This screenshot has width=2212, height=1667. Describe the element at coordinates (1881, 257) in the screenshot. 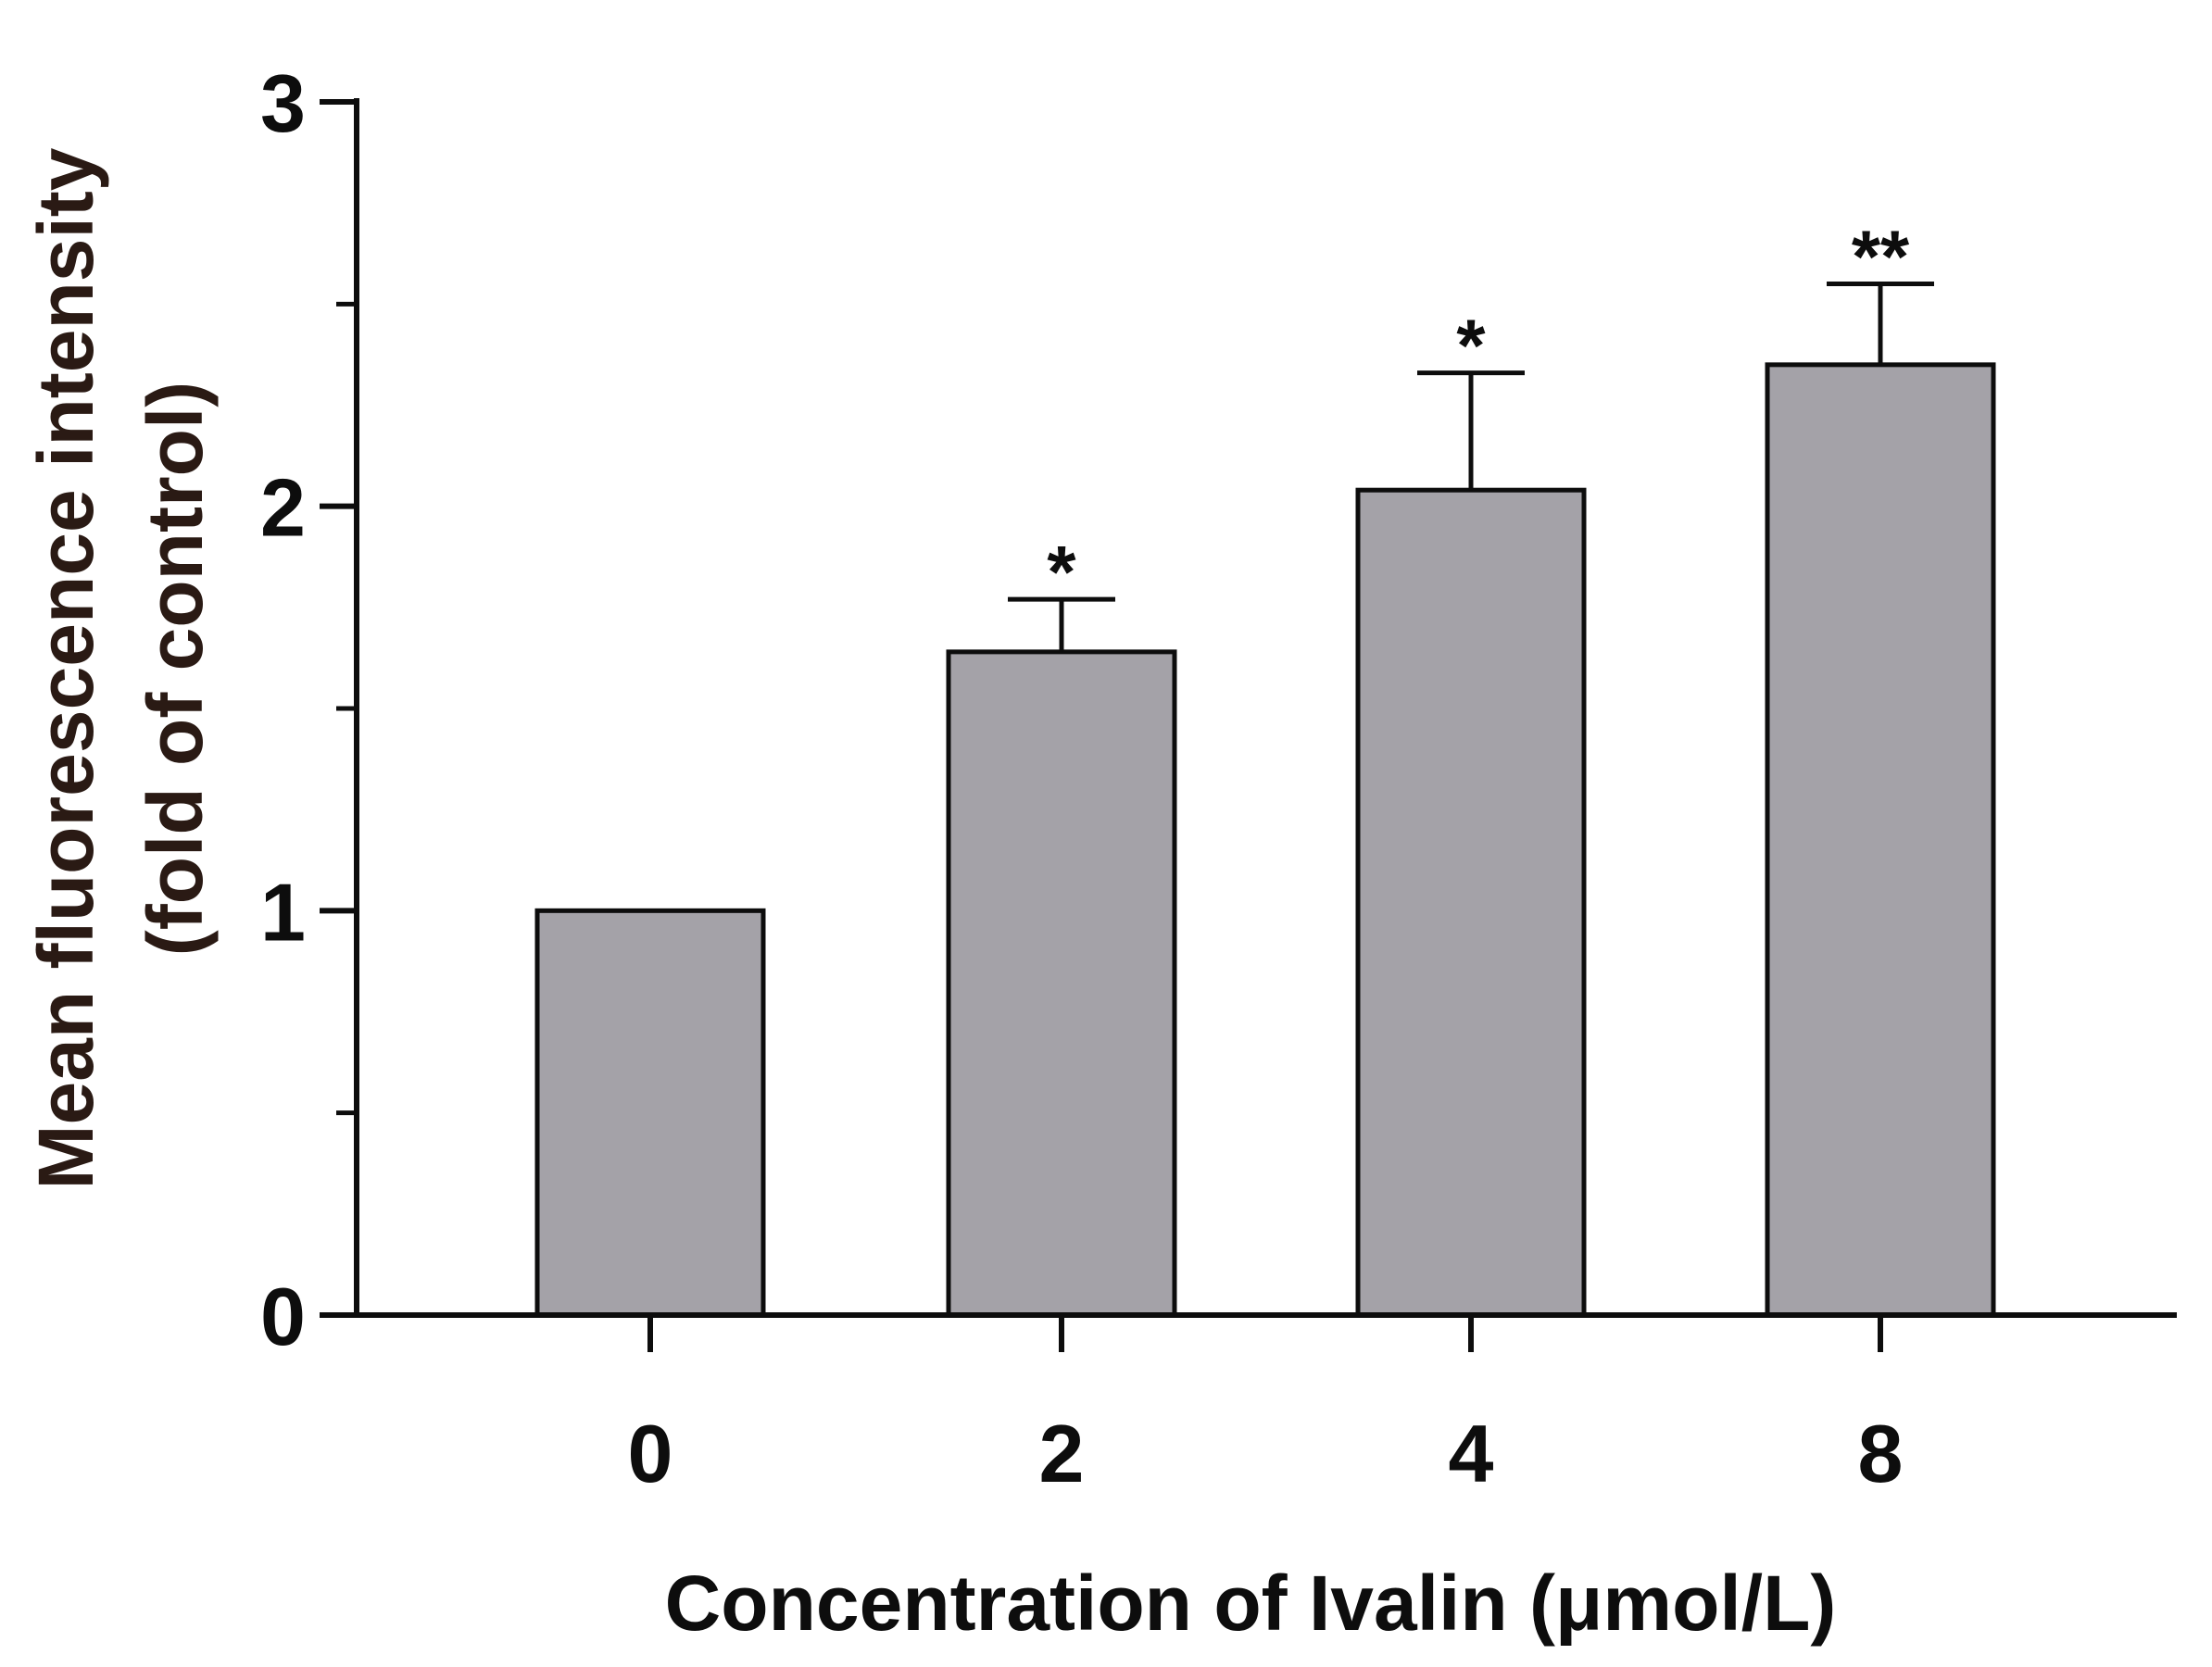

I see `significance-8: **` at that location.